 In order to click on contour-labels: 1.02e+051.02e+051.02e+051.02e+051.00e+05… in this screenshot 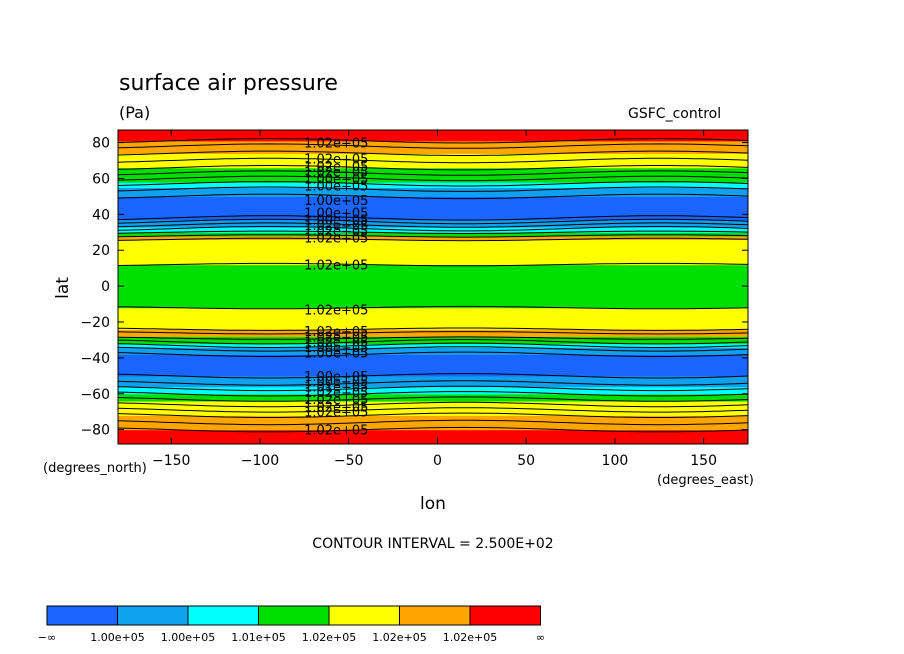, I will do `click(336, 288)`.